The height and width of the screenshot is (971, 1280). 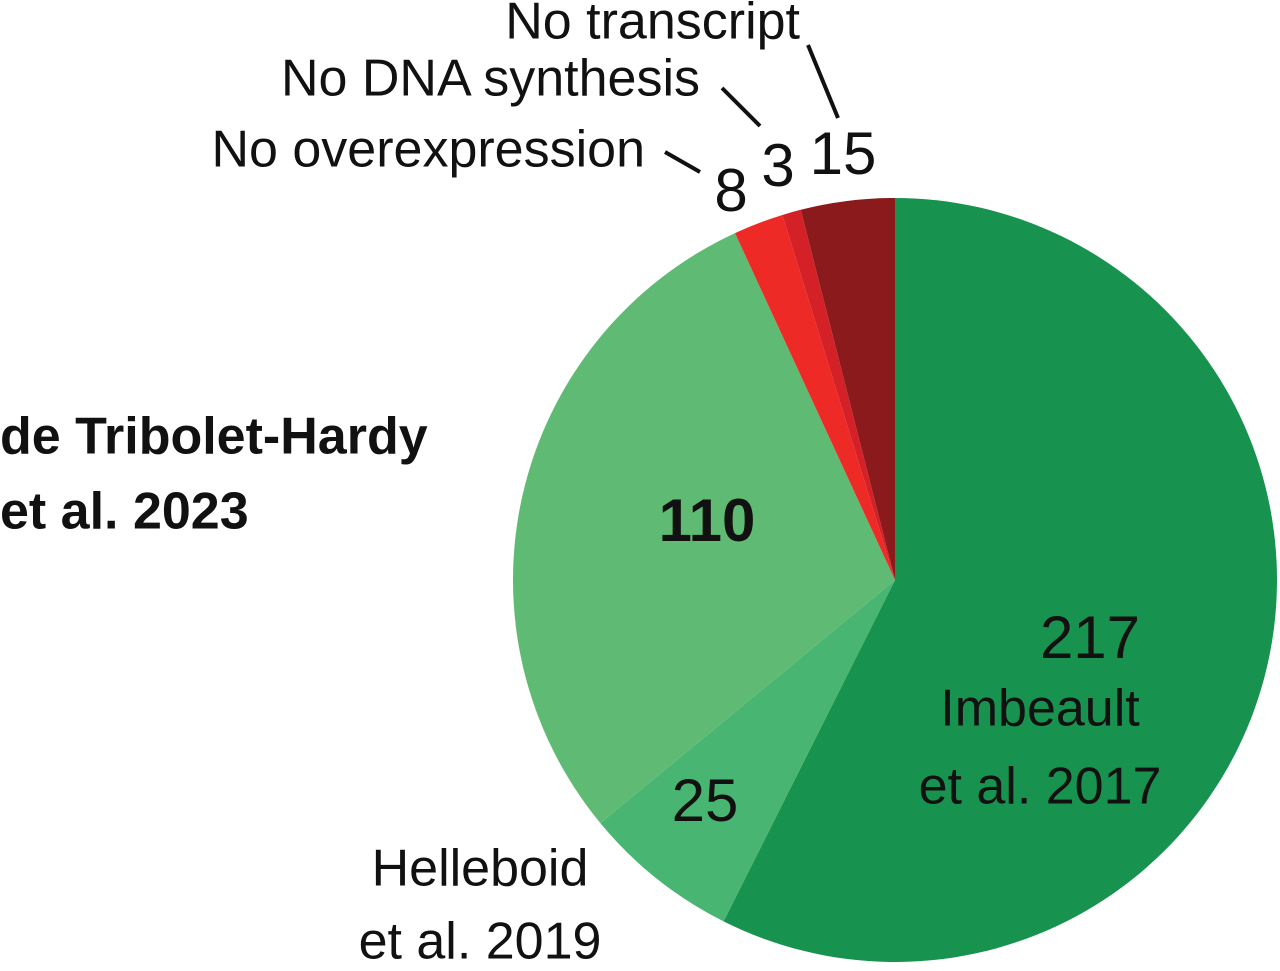 What do you see at coordinates (480, 869) in the screenshot?
I see `slice-label: Helleboid` at bounding box center [480, 869].